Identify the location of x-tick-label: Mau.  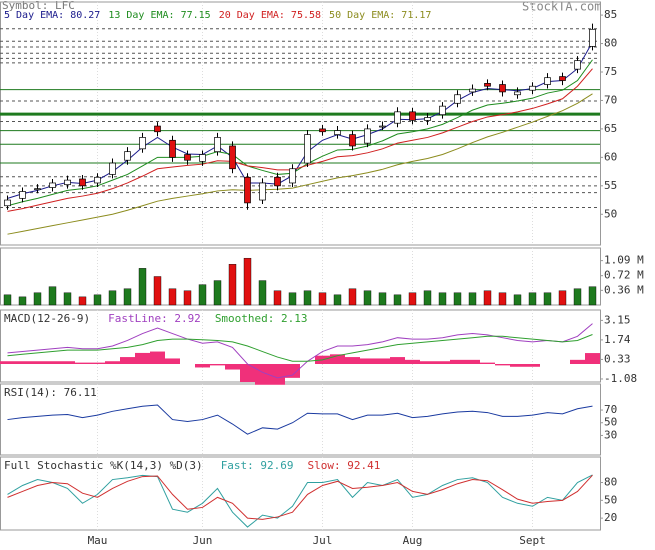
(98, 540).